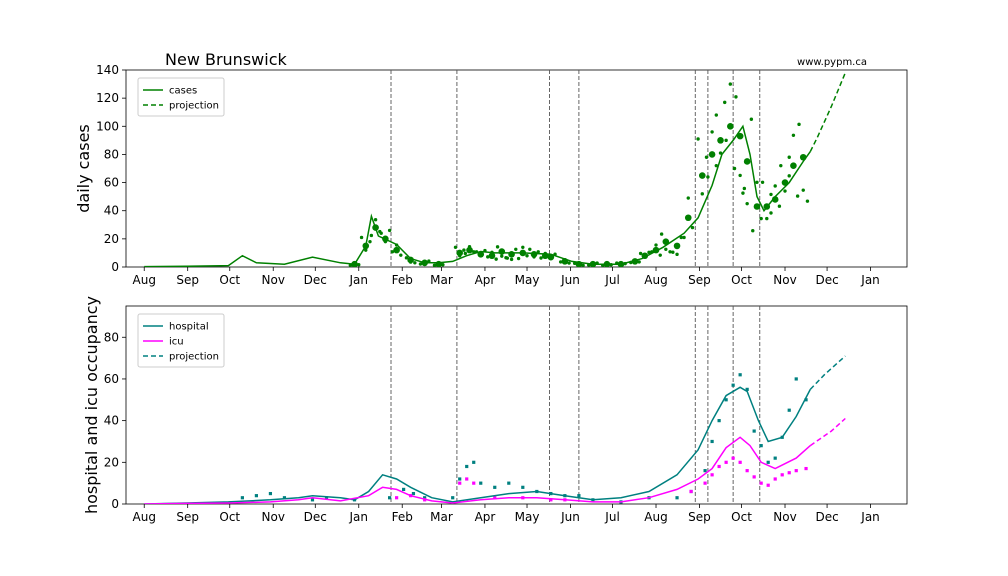 The width and height of the screenshot is (1008, 576). I want to click on x-tick-label: Sep, so click(187, 517).